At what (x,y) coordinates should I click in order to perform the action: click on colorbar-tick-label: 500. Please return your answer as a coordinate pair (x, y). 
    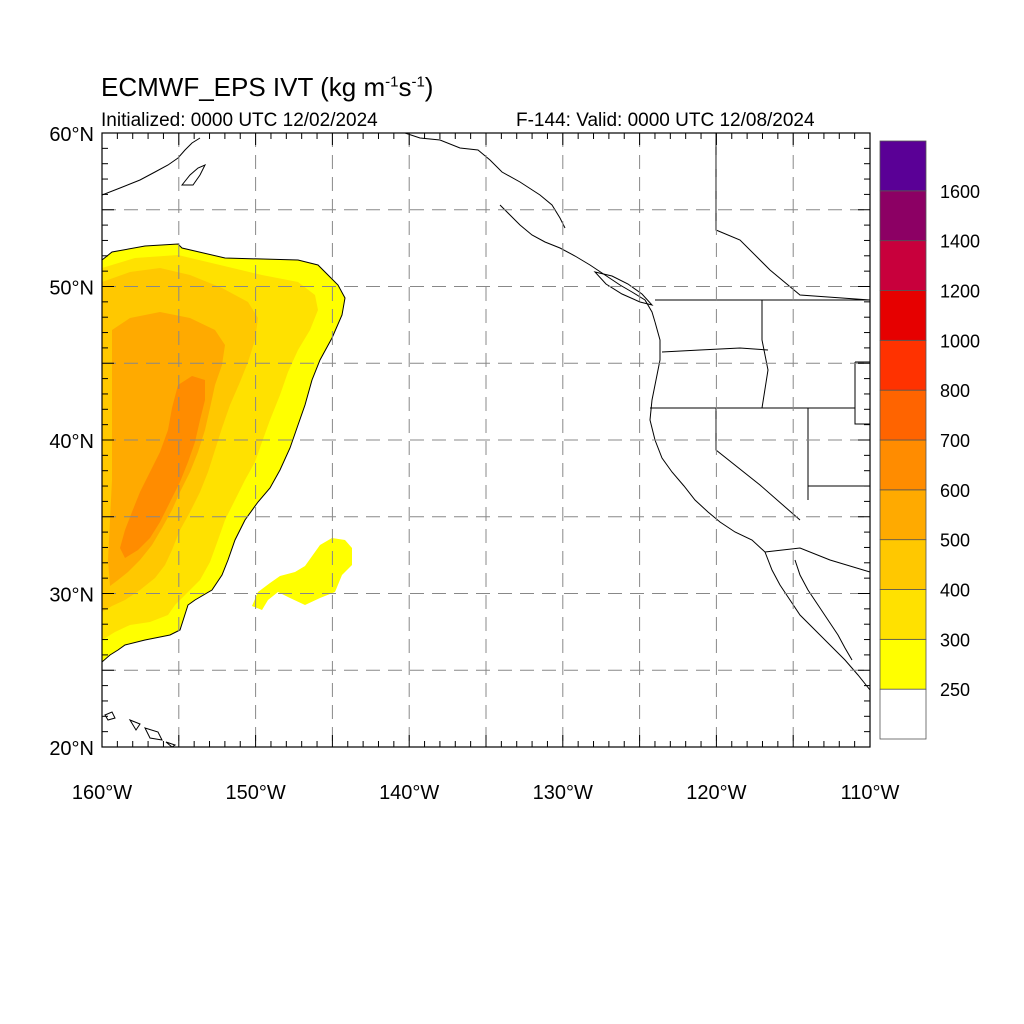
    Looking at the image, I should click on (955, 541).